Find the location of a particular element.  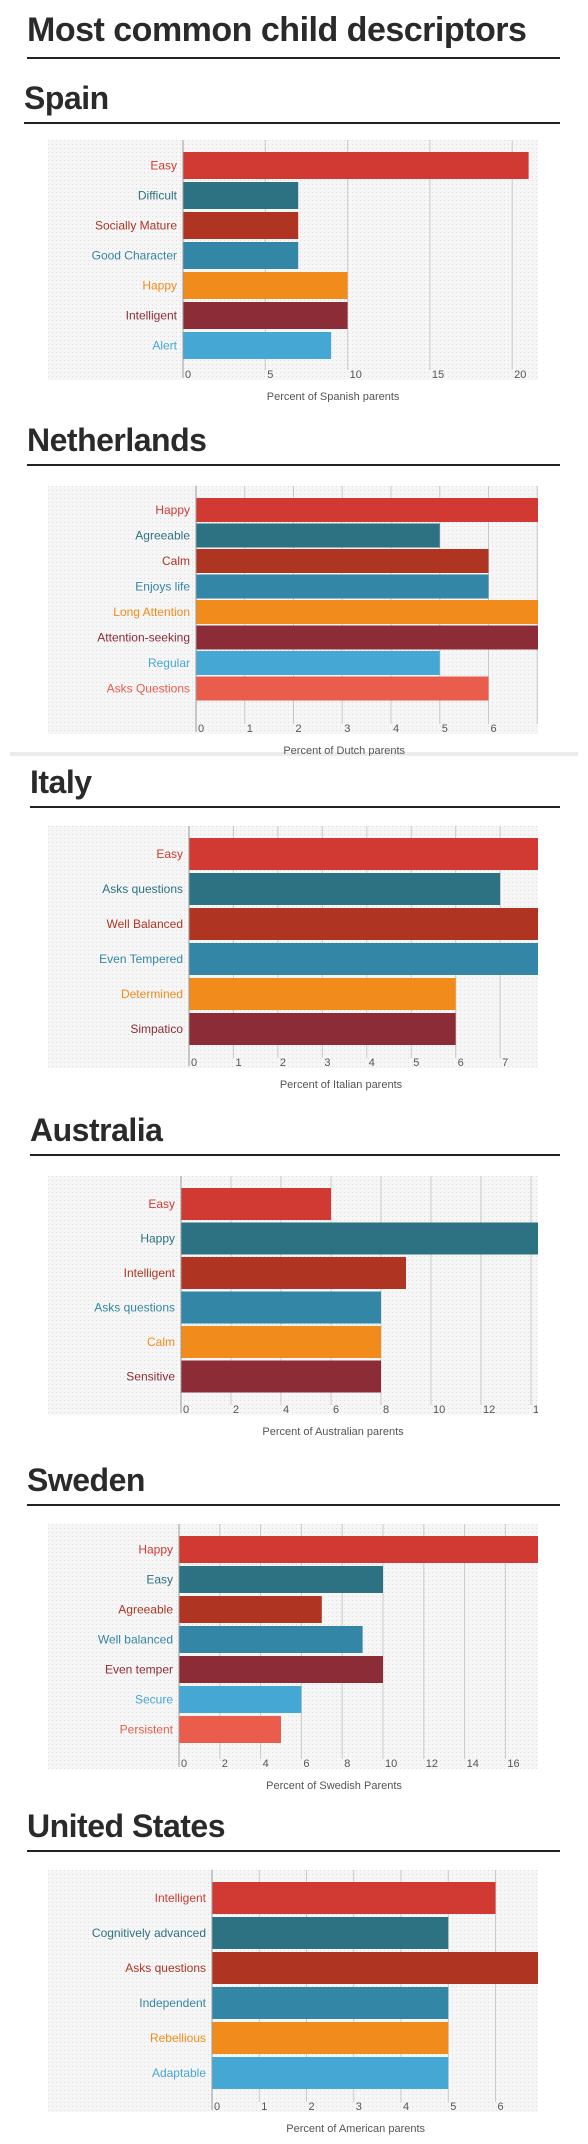

page-title: Most common child descriptors is located at coordinates (293, 33).